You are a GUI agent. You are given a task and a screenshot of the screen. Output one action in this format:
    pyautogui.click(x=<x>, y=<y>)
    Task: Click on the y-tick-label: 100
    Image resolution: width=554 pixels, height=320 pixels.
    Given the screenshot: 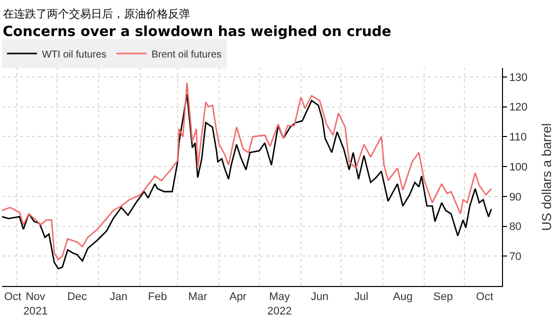 What is the action you would take?
    pyautogui.click(x=518, y=167)
    